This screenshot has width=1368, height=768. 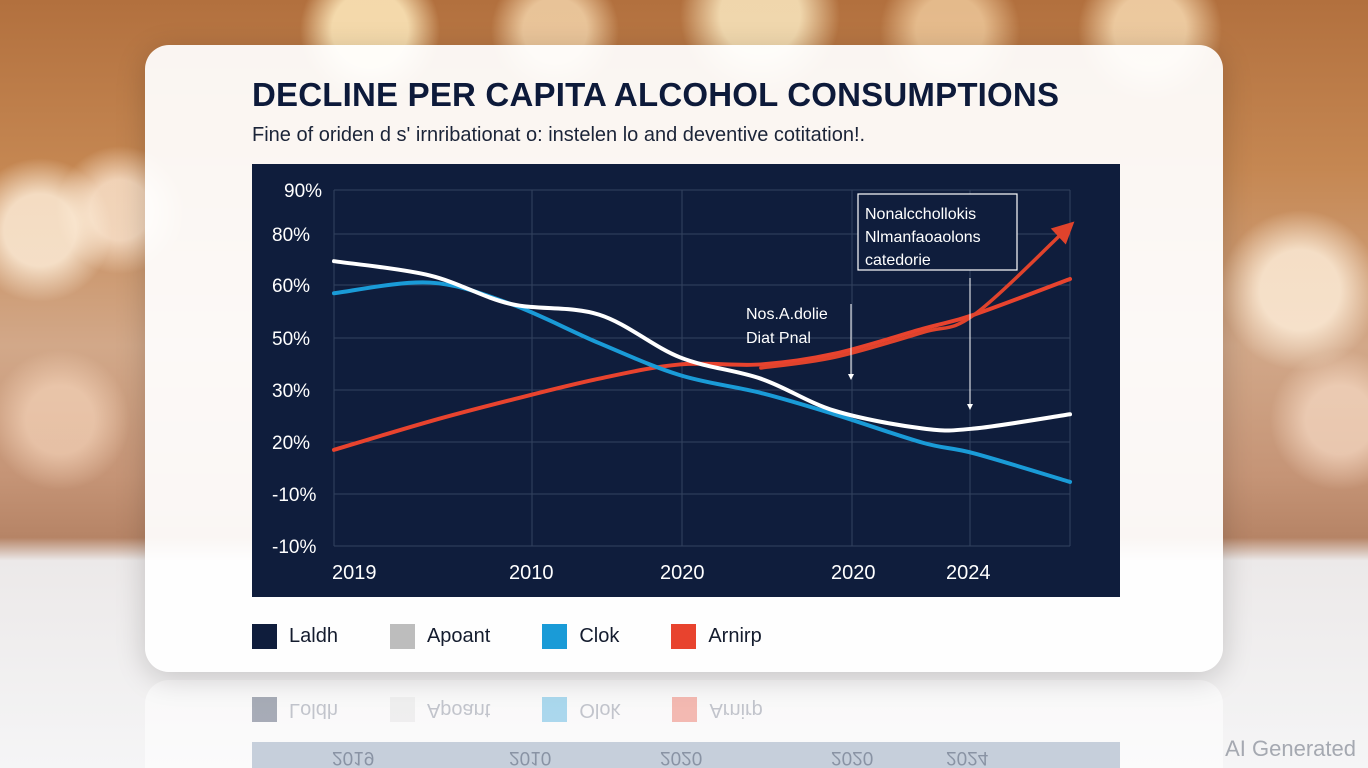 I want to click on x-tick-label: 2019, so click(x=354, y=573).